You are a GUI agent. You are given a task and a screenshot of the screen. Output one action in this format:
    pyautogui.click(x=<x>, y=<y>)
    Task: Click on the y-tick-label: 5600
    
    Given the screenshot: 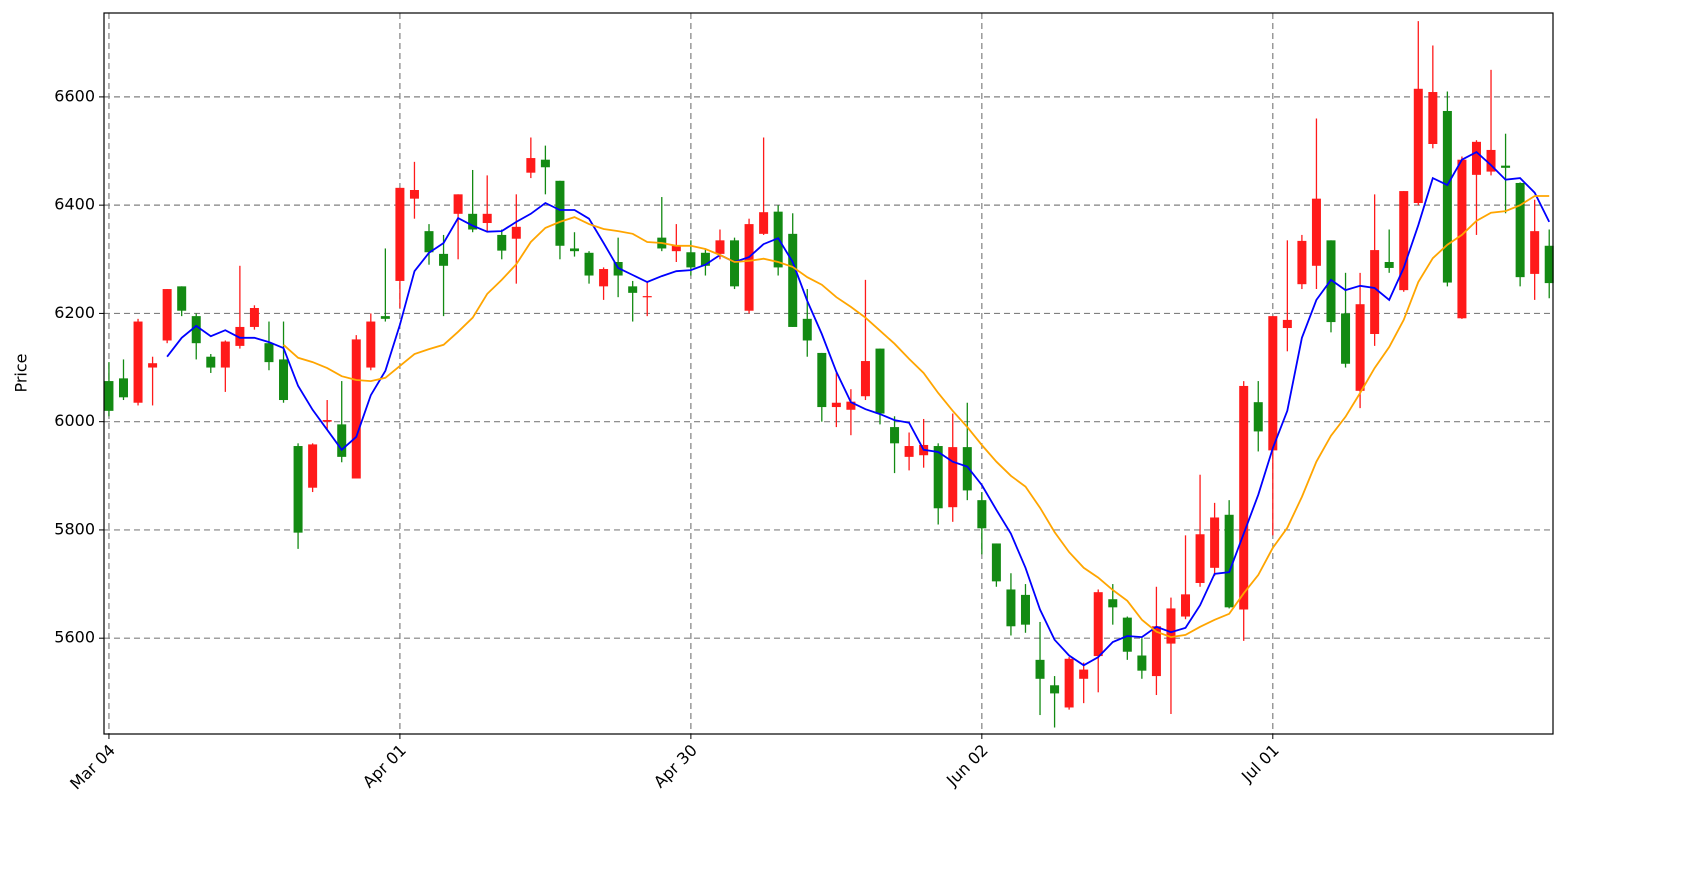 What is the action you would take?
    pyautogui.click(x=74, y=637)
    